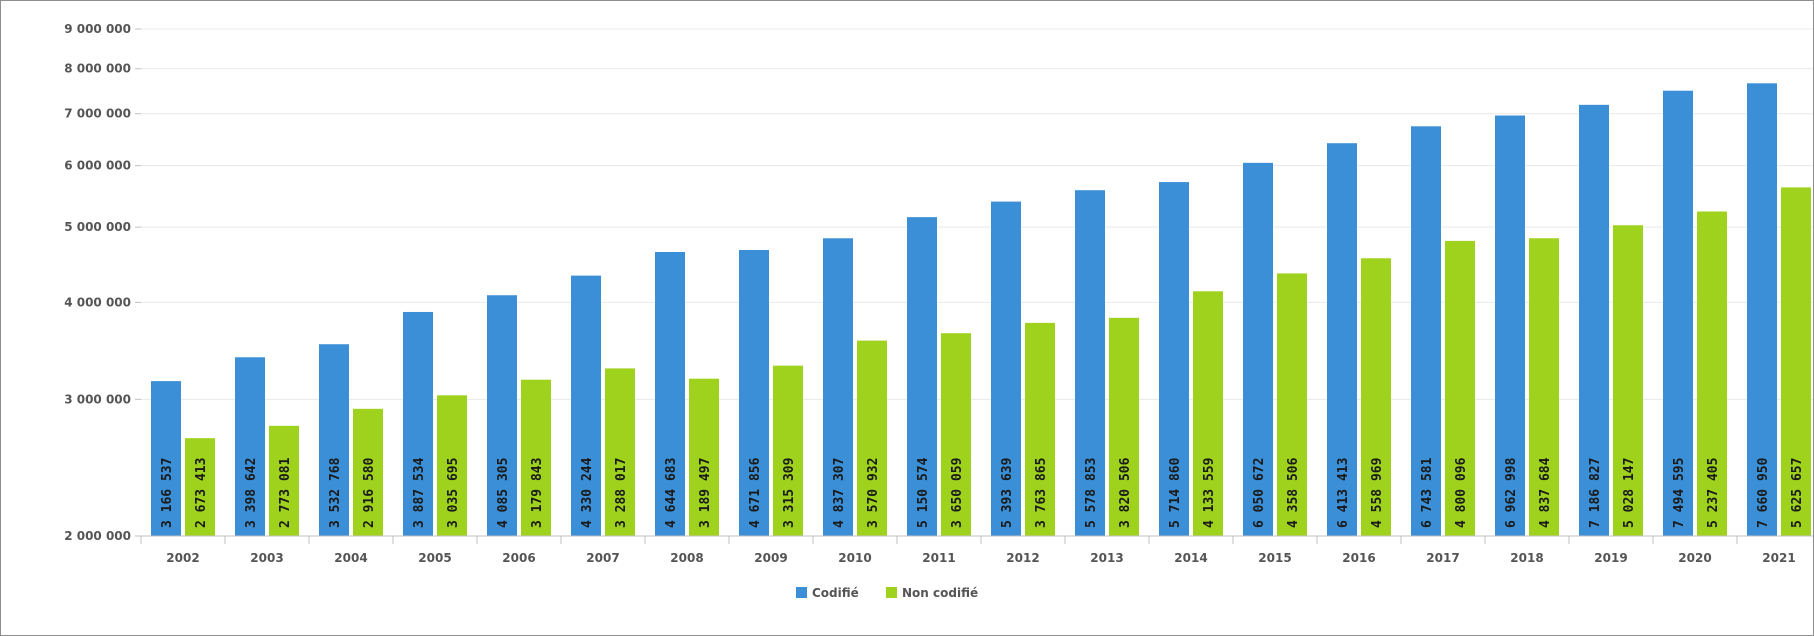 The width and height of the screenshot is (1814, 636). Describe the element at coordinates (418, 423) in the screenshot. I see `bar-codifie-2005` at that location.